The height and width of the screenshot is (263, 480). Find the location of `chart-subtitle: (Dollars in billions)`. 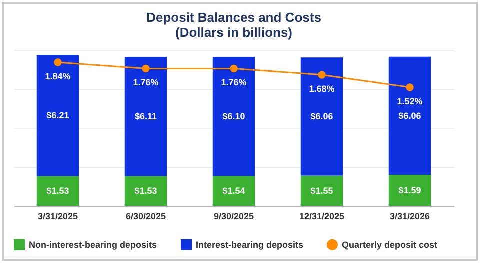

chart-subtitle: (Dollars in billions) is located at coordinates (234, 32).